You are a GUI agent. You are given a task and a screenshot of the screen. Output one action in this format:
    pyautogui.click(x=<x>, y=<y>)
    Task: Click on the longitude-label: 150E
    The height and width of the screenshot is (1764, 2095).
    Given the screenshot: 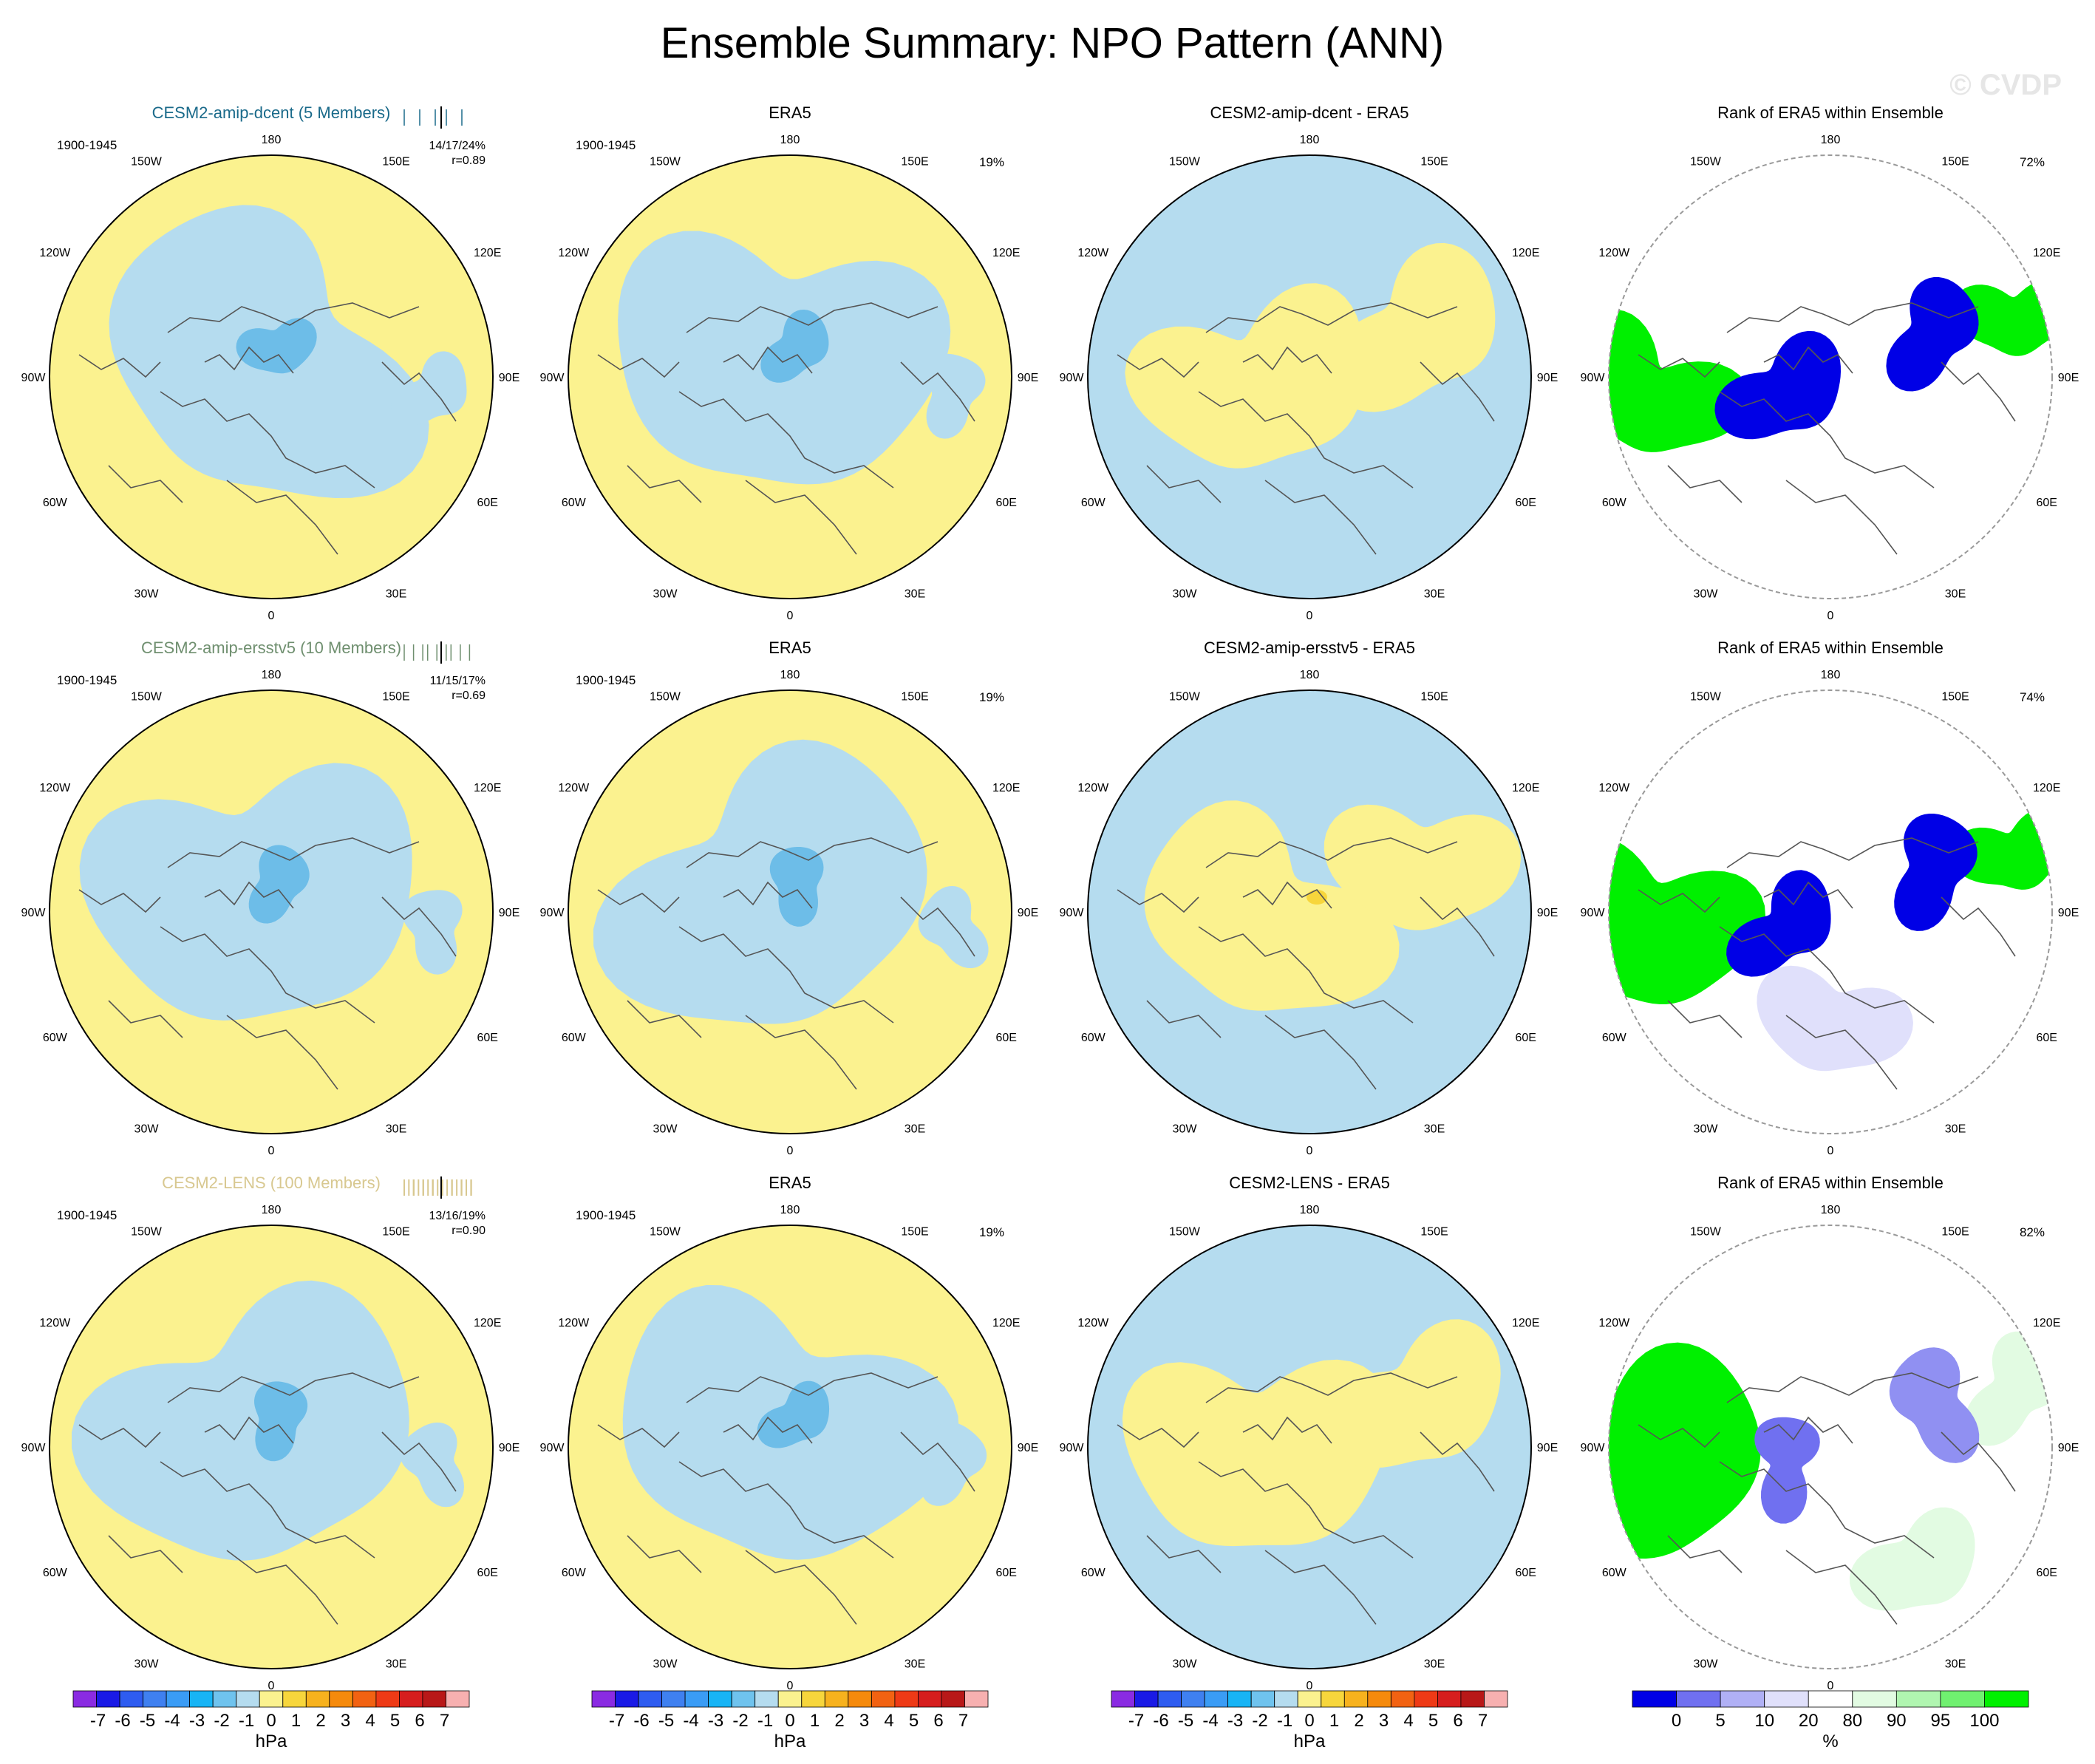 What is the action you would take?
    pyautogui.click(x=1955, y=697)
    